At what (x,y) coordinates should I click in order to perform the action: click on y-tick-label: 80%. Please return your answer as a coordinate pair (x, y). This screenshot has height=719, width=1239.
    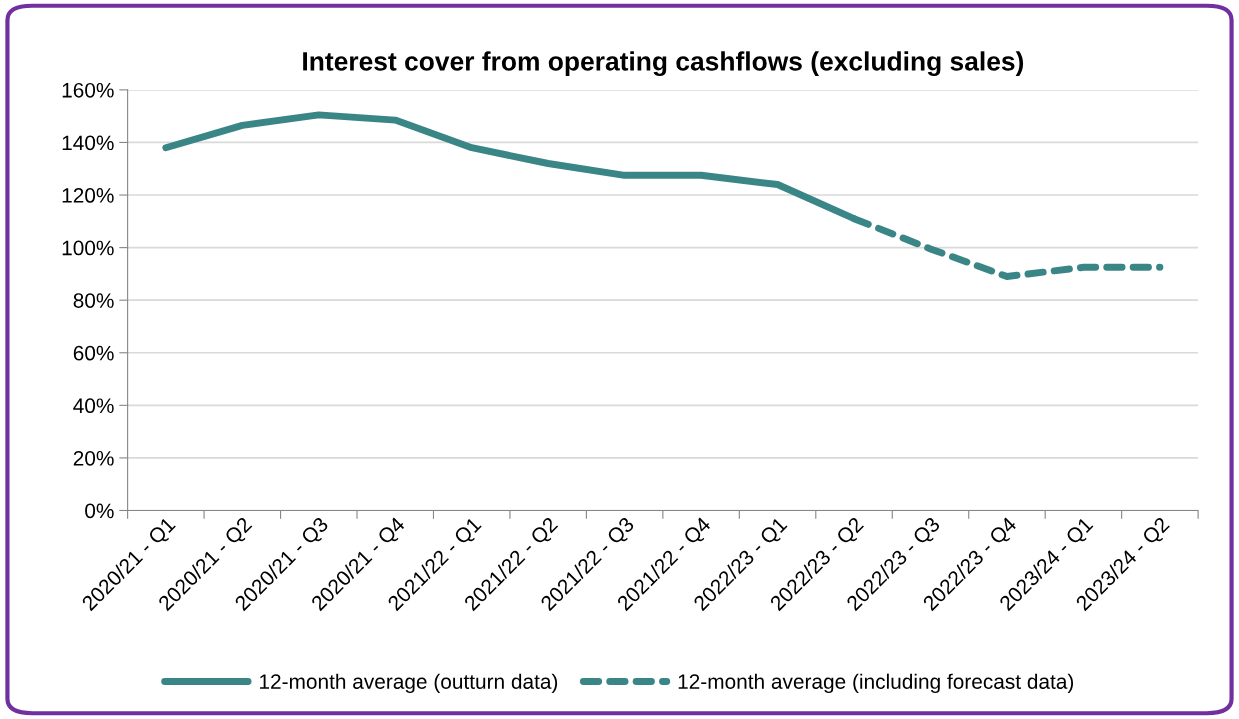
    Looking at the image, I should click on (93, 300).